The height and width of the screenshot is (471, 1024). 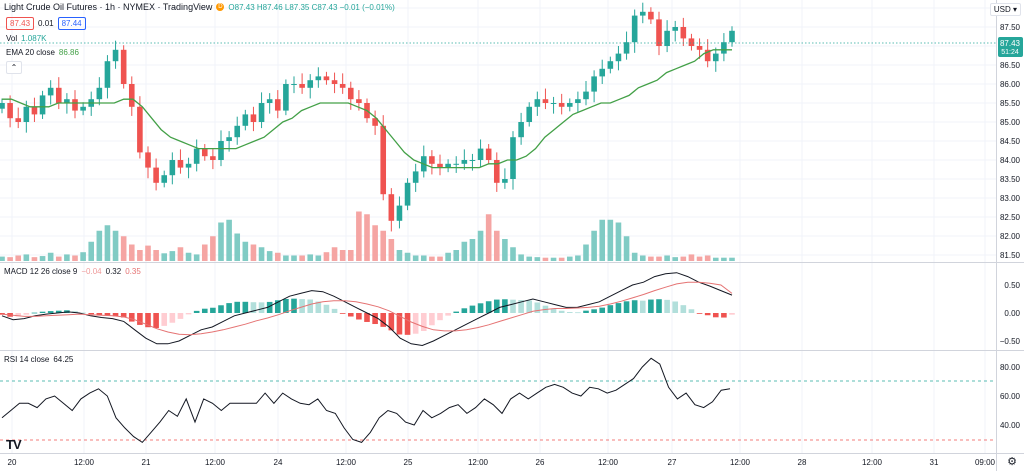 What do you see at coordinates (934, 462) in the screenshot?
I see `time-tick-label: 31` at bounding box center [934, 462].